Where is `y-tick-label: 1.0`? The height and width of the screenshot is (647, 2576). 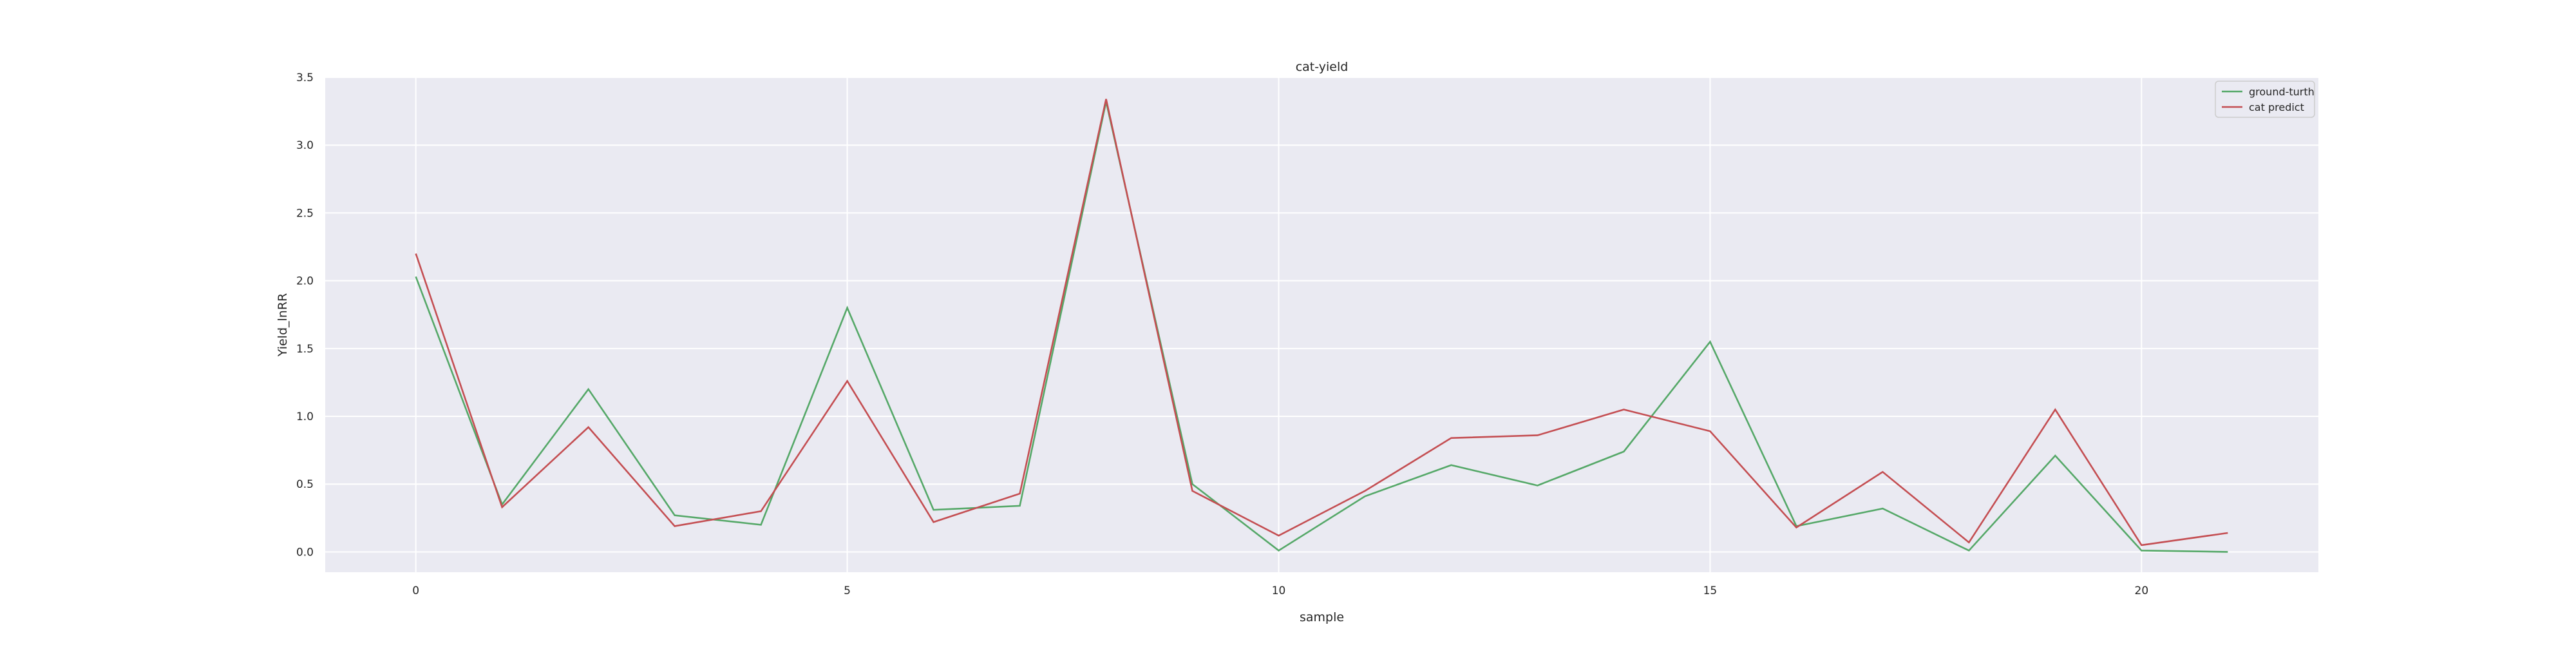 y-tick-label: 1.0 is located at coordinates (305, 416).